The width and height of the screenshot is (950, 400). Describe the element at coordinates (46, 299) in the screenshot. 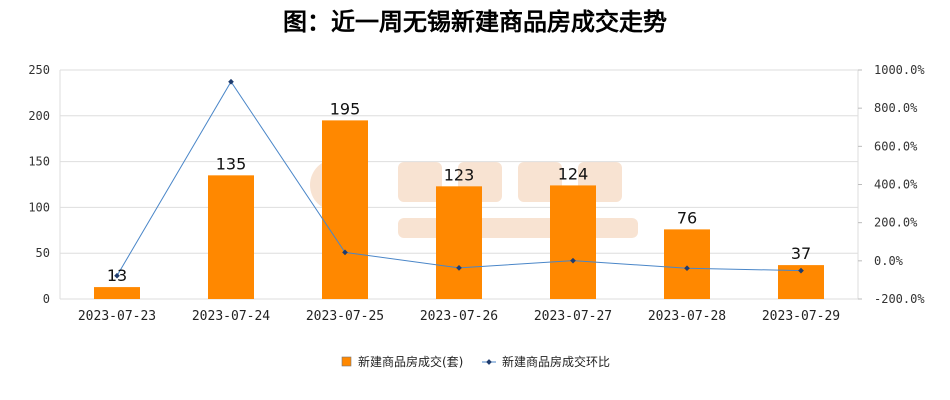

I see `left-tick-label: 0` at that location.